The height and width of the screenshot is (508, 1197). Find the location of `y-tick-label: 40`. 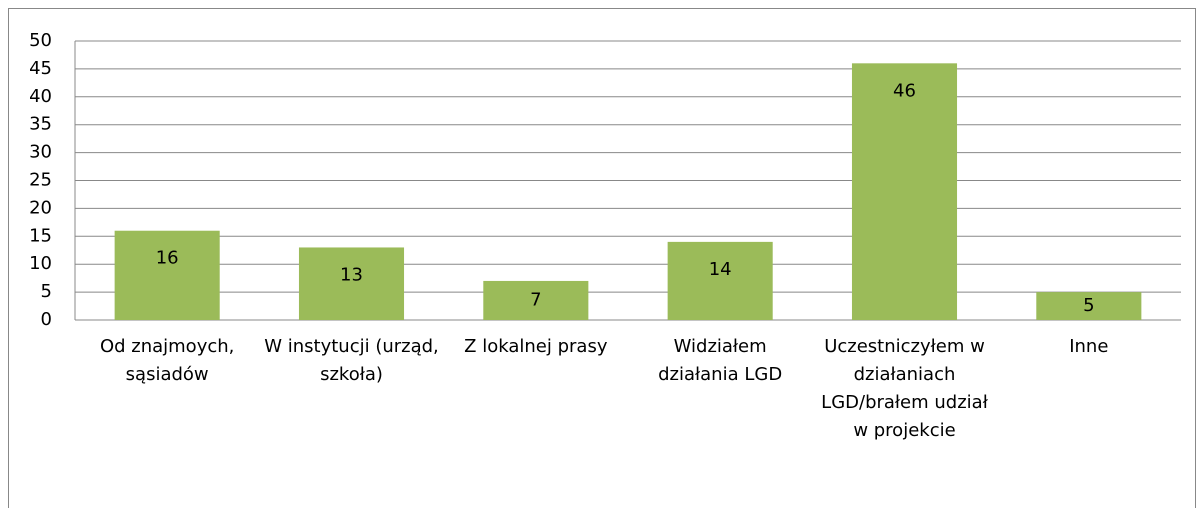

y-tick-label: 40 is located at coordinates (40, 96).